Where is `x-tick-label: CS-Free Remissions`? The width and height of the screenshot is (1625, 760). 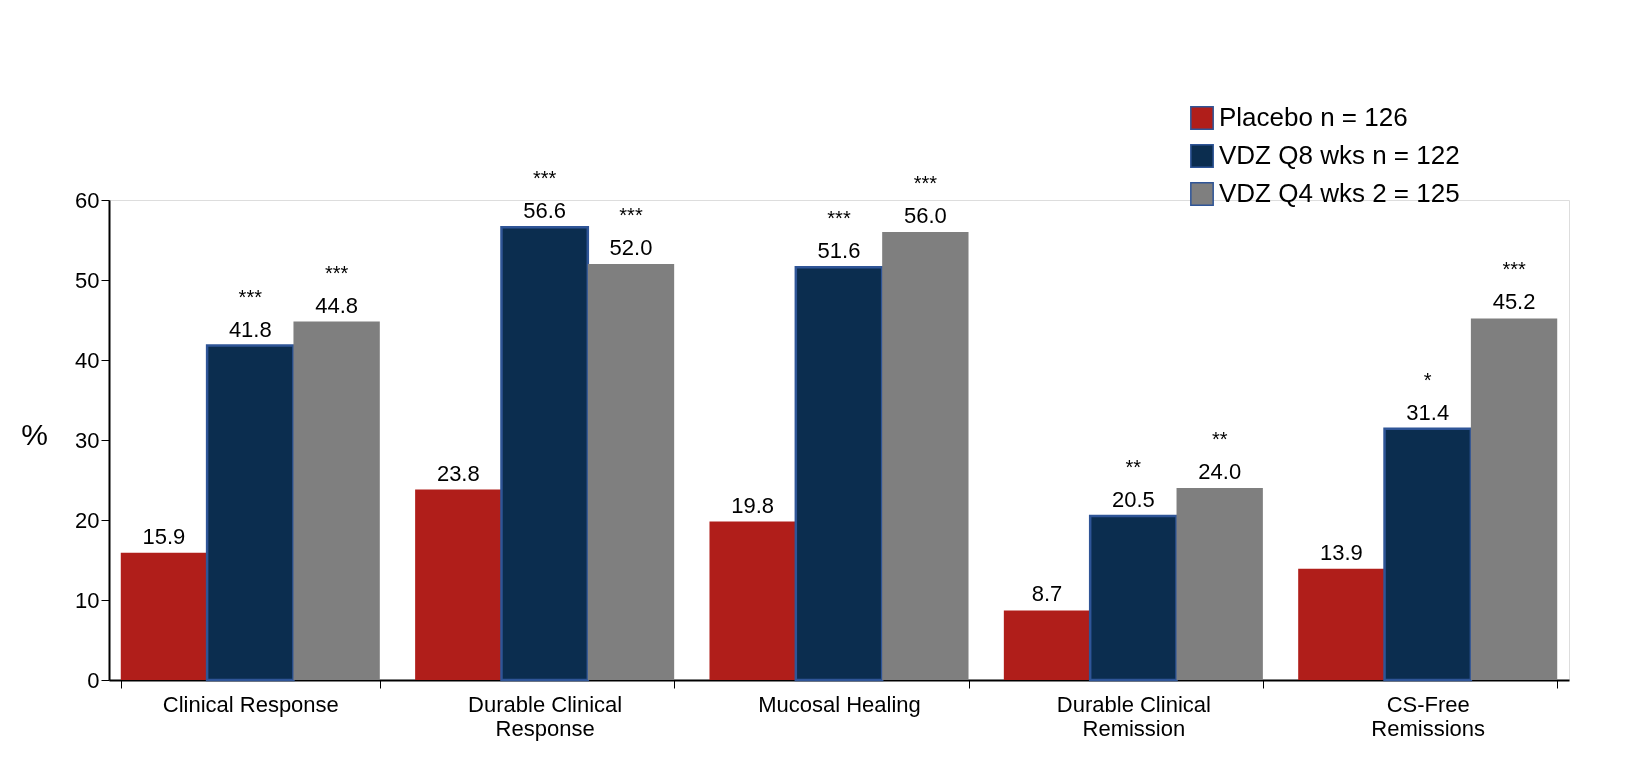
x-tick-label: CS-Free Remissions is located at coordinates (1428, 716).